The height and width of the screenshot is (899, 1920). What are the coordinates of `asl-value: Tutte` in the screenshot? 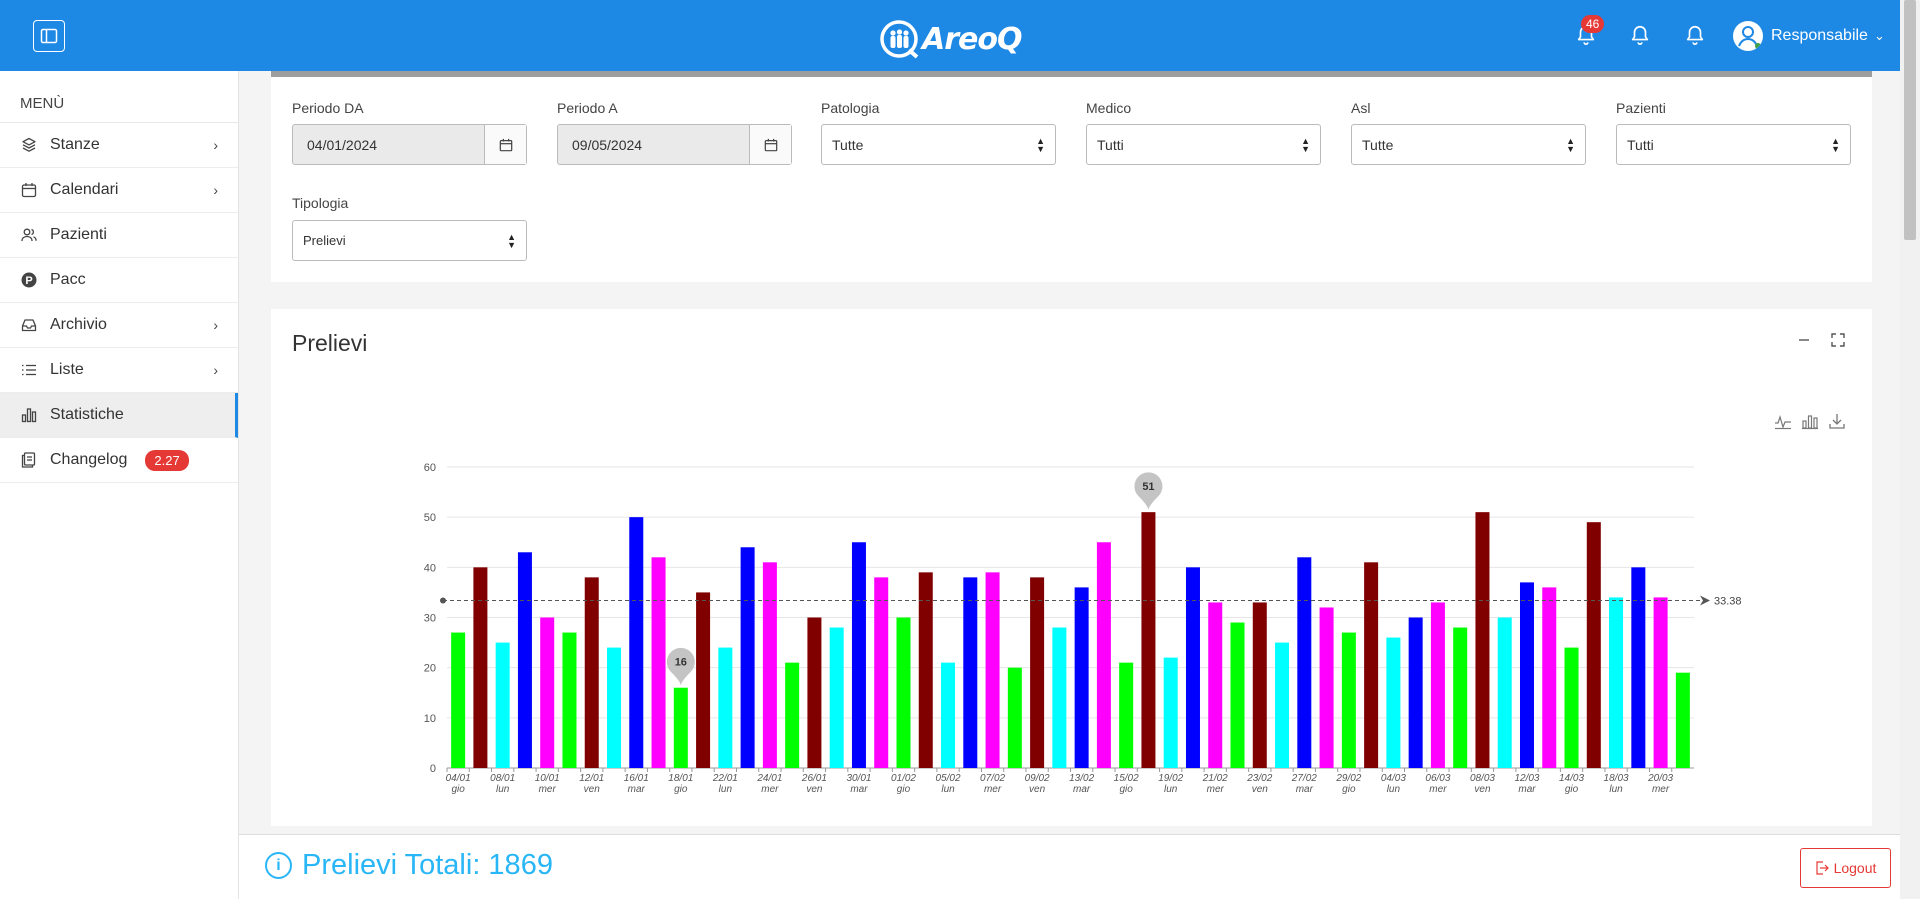 It's located at (1378, 144).